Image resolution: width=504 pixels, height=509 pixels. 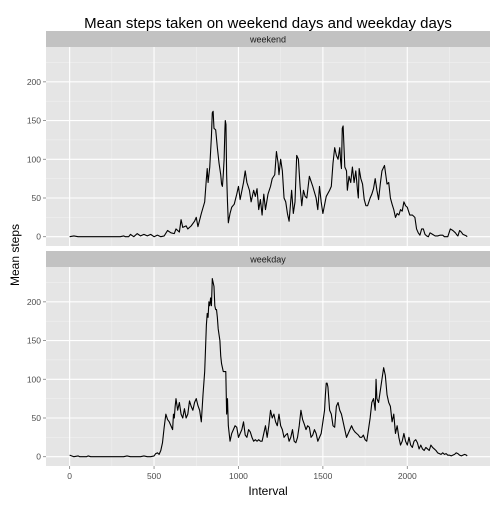 What do you see at coordinates (154, 476) in the screenshot?
I see `x-tick-label: 500` at bounding box center [154, 476].